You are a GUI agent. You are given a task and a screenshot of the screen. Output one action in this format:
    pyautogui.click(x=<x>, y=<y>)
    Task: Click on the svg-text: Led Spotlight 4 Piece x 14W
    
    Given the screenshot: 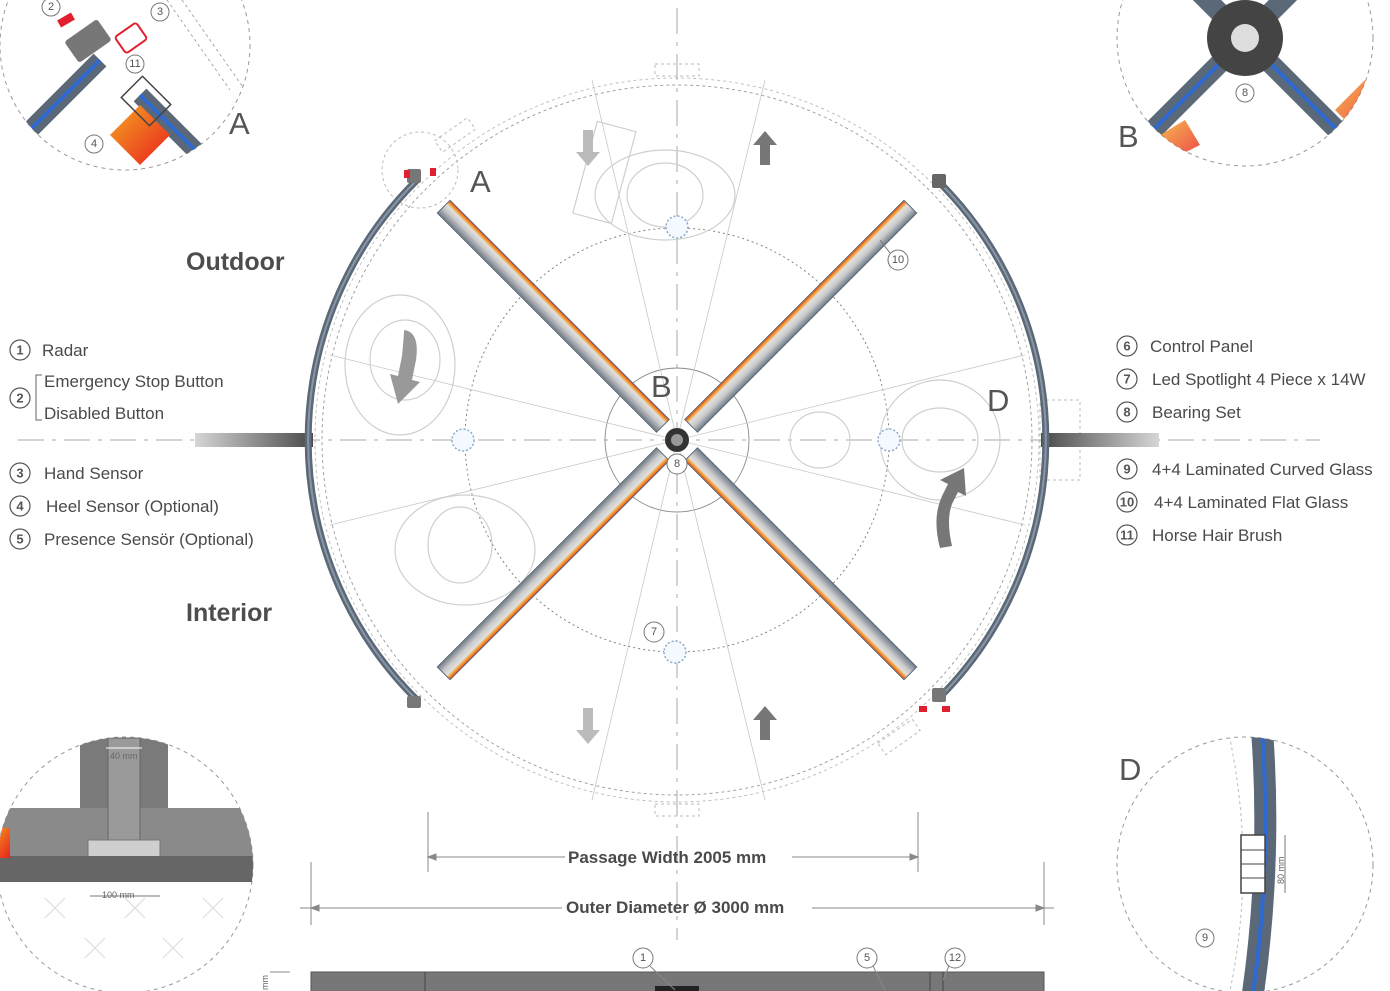 What is the action you would take?
    pyautogui.click(x=1259, y=379)
    